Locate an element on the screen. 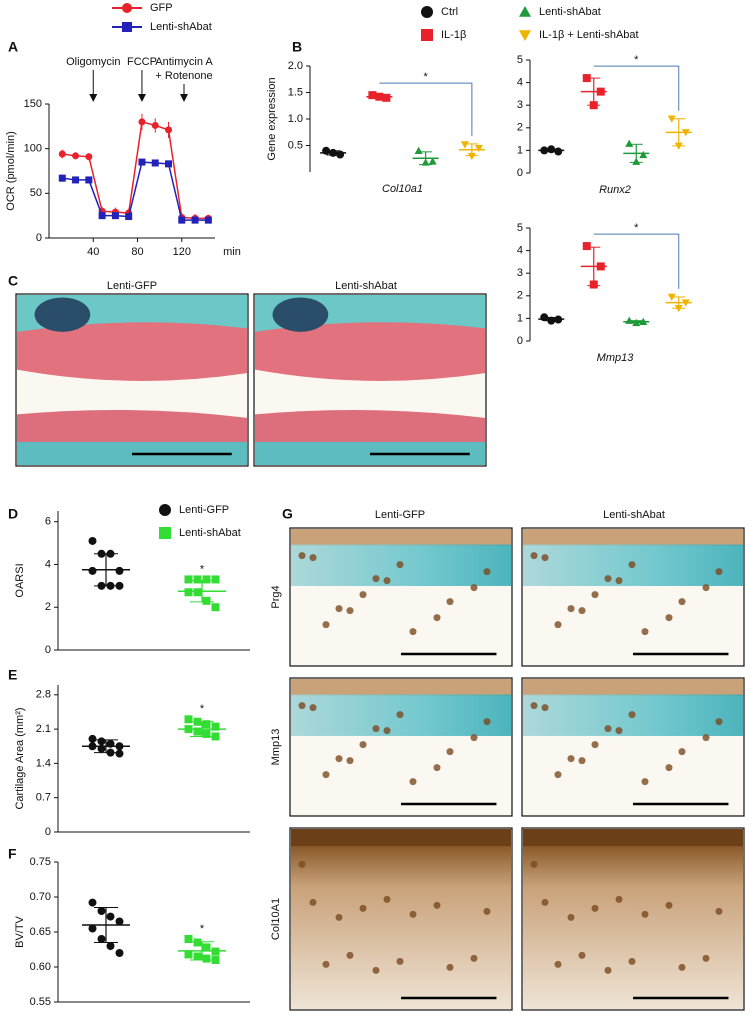  y-tick-label: 5 is located at coordinates (520, 60).